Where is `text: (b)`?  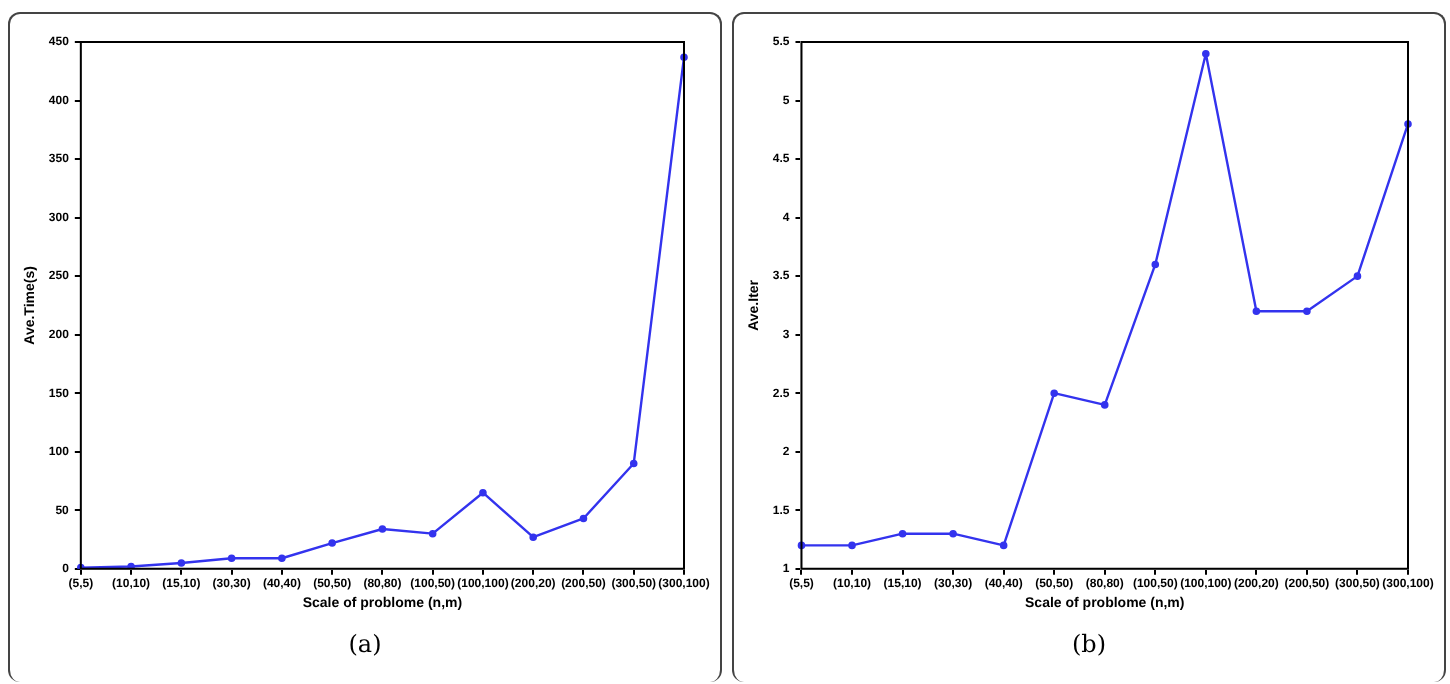
text: (b) is located at coordinates (1089, 644).